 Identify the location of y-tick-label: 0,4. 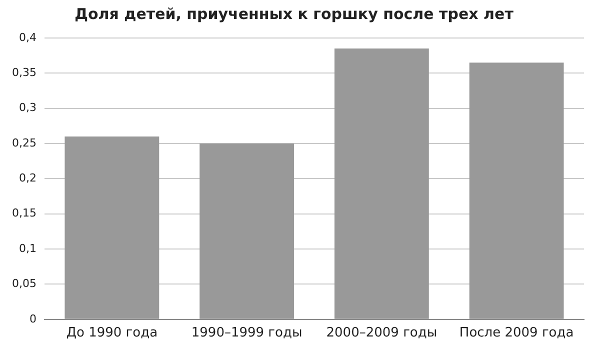
(27, 37).